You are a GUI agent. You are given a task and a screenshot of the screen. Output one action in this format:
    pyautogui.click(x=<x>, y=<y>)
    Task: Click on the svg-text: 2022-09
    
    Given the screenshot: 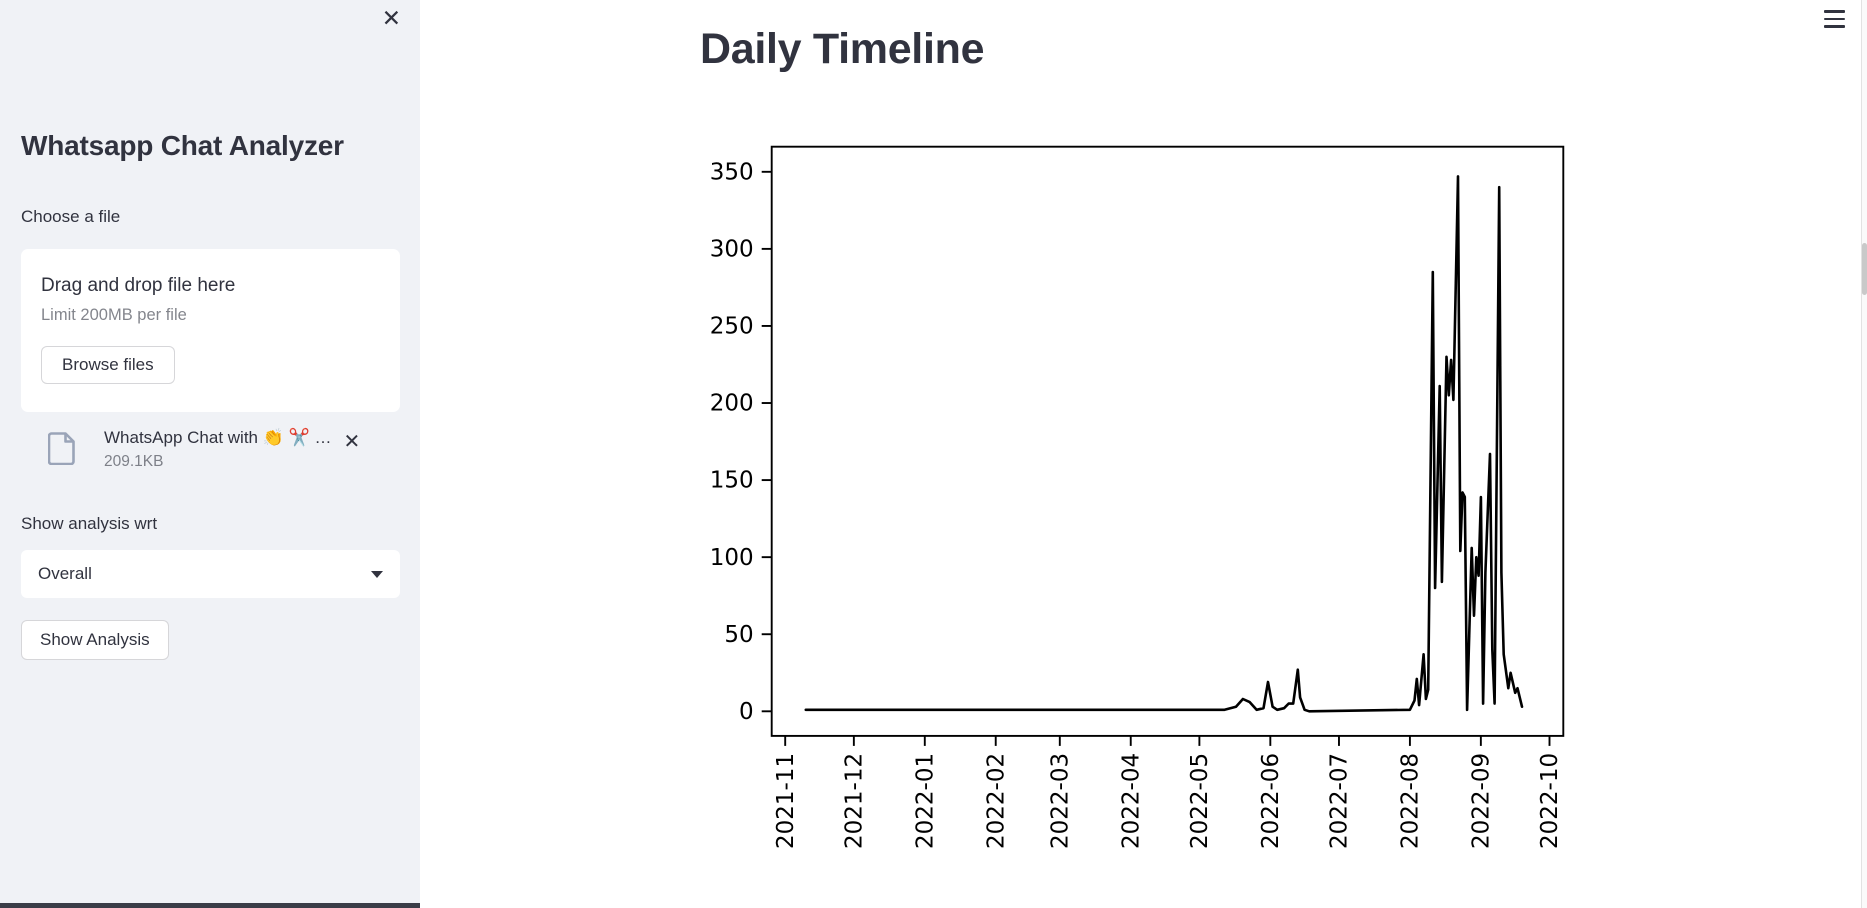 What is the action you would take?
    pyautogui.click(x=1481, y=801)
    